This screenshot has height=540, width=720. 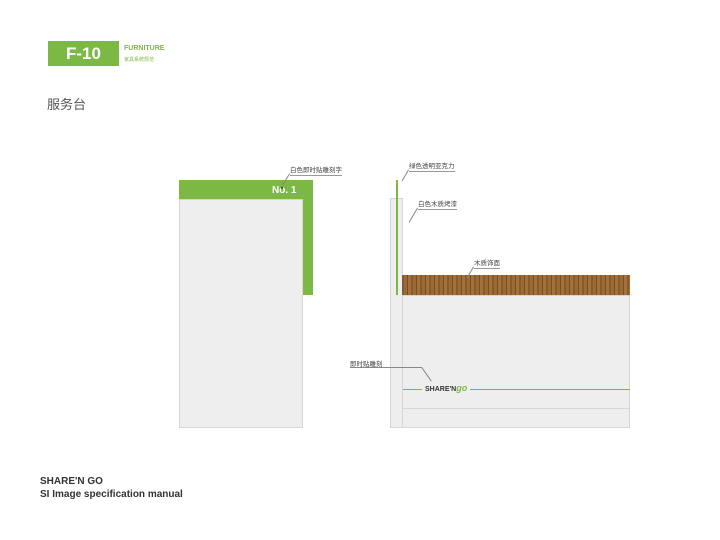 I want to click on logo-go: go, so click(x=462, y=388).